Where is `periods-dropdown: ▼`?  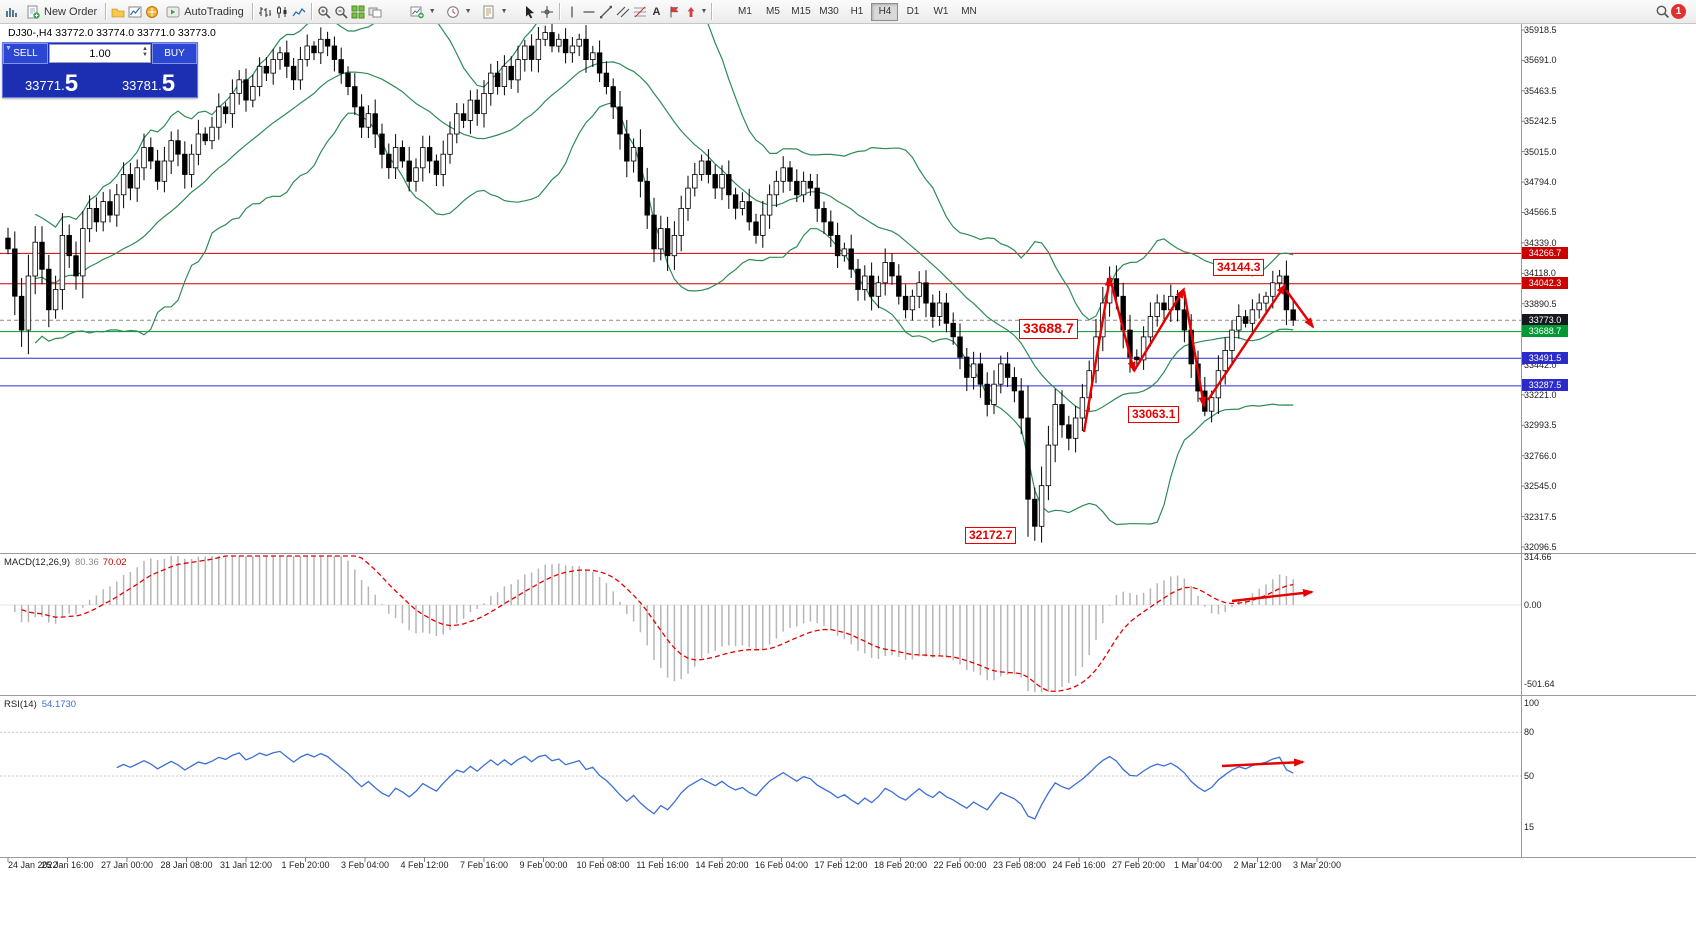
periods-dropdown: ▼ is located at coordinates (458, 12).